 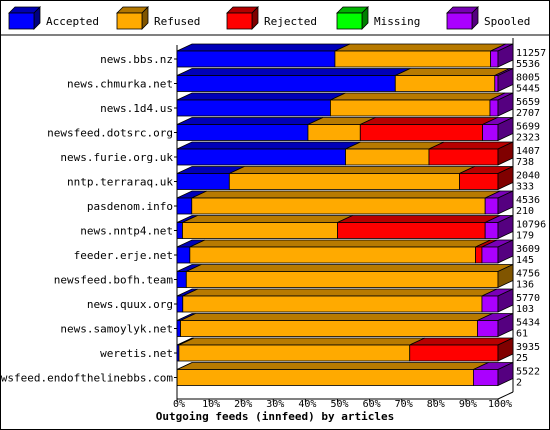 What do you see at coordinates (528, 102) in the screenshot?
I see `offered-value-label: 5659` at bounding box center [528, 102].